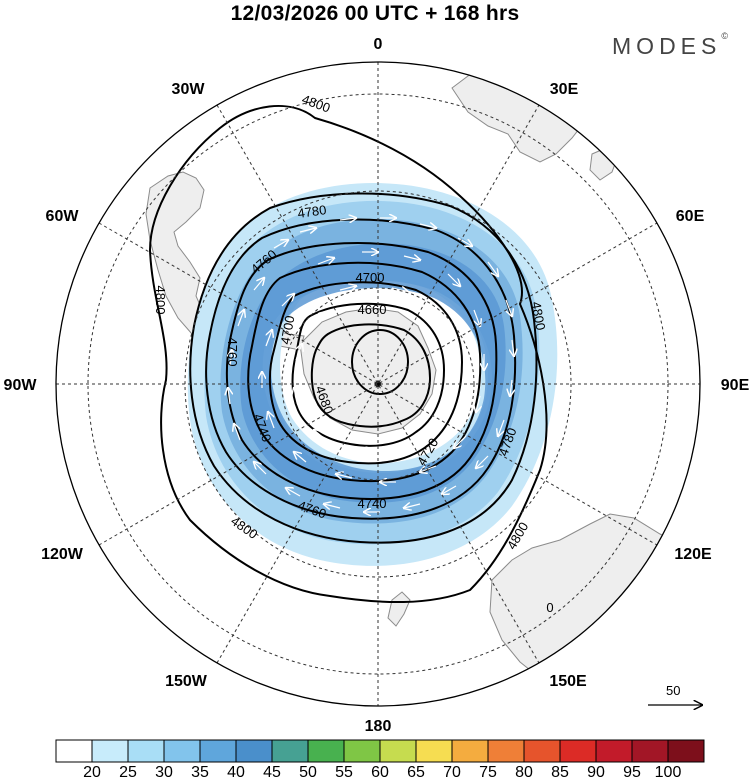 The width and height of the screenshot is (750, 782). Describe the element at coordinates (308, 772) in the screenshot. I see `colorbar-tick-label: 50` at that location.